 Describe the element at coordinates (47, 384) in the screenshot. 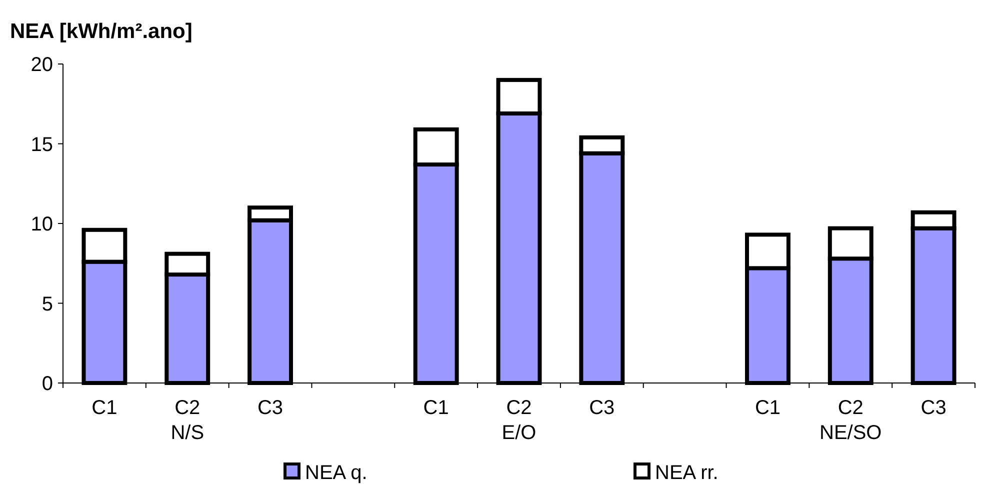

I see `y-tick-label: 0` at that location.